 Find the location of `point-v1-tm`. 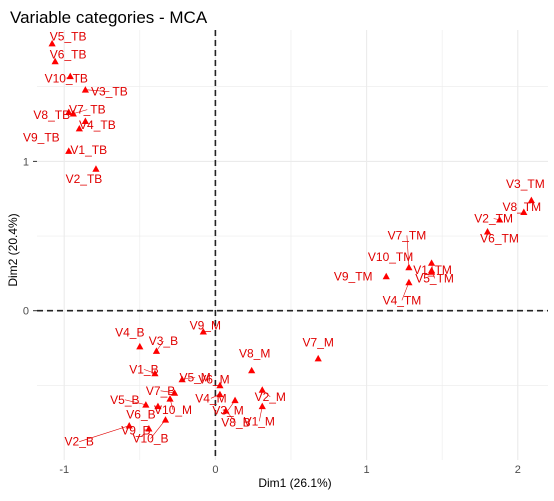

point-v1-tm is located at coordinates (431, 262).